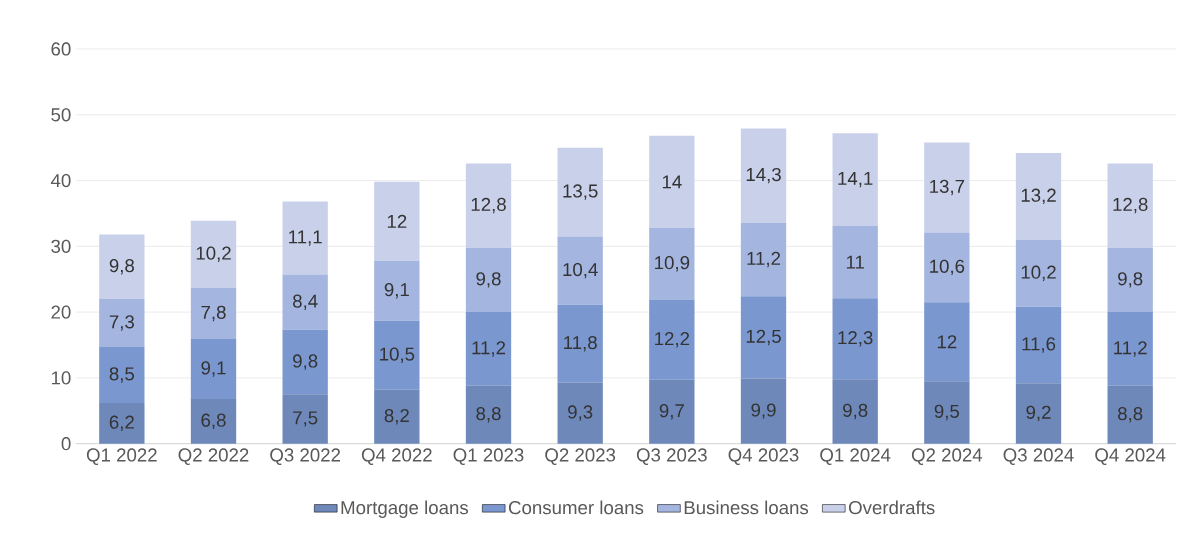  Describe the element at coordinates (61, 115) in the screenshot. I see `y-tick-label: 50` at that location.